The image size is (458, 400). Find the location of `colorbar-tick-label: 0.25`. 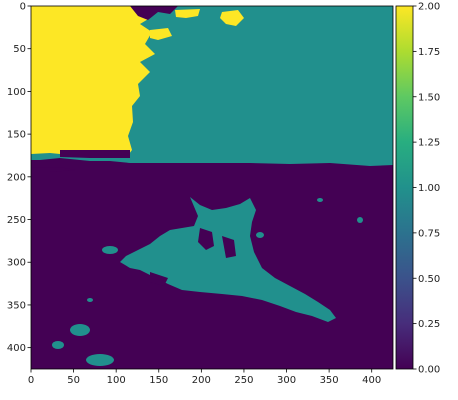

colorbar-tick-label: 0.25 is located at coordinates (429, 324).